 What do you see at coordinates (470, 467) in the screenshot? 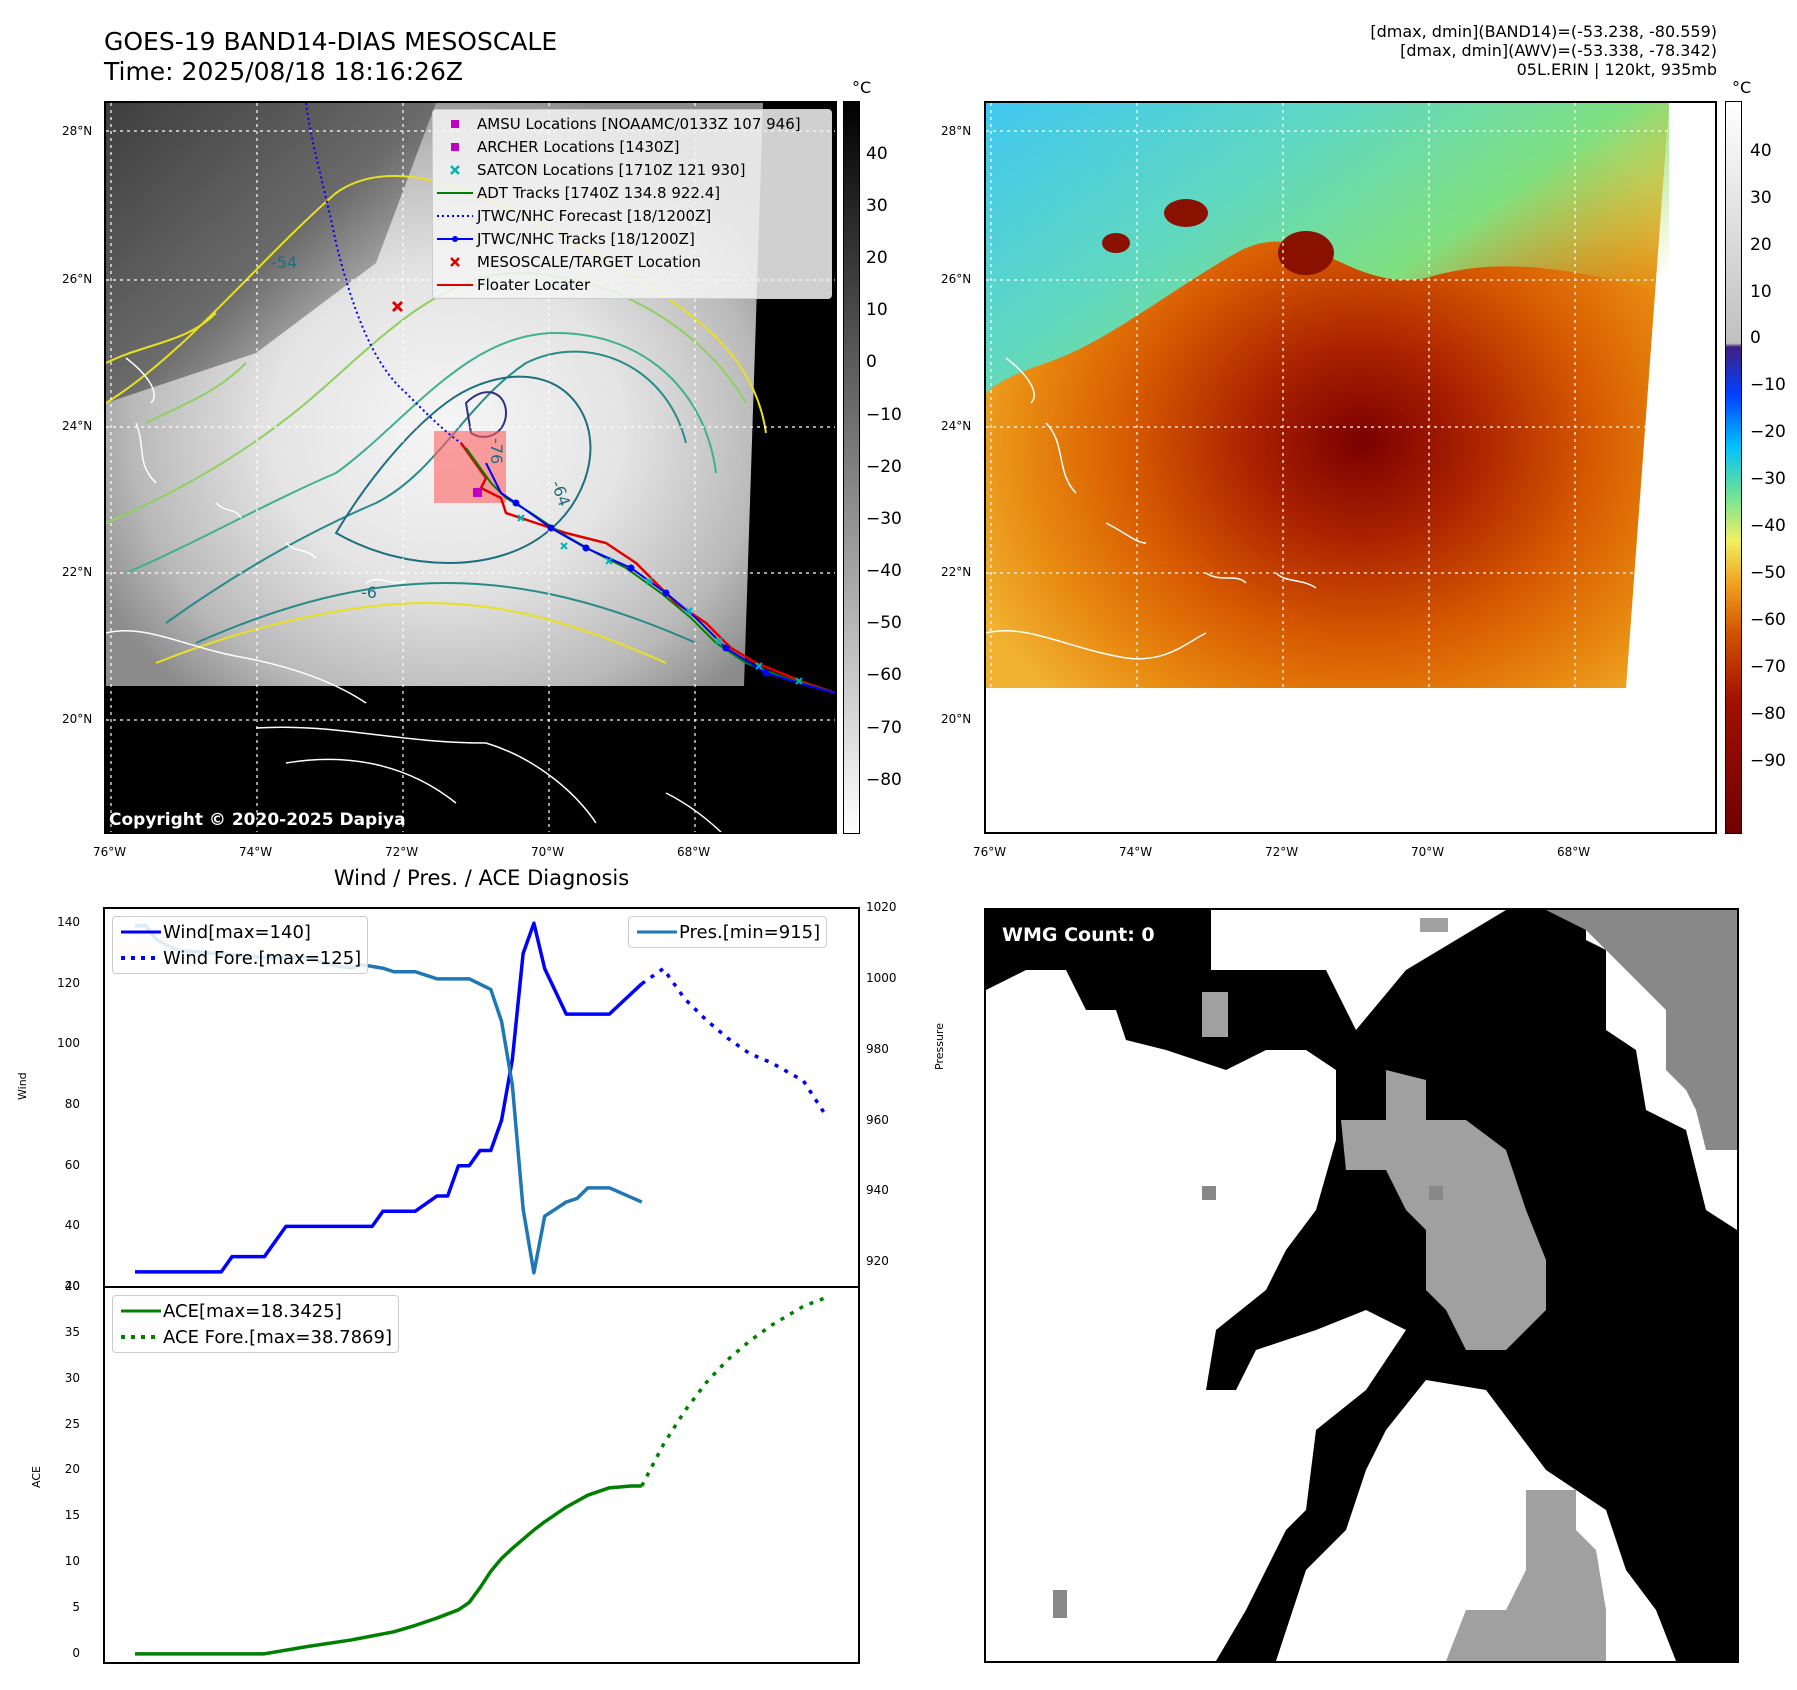
I see `mesoscale-target-box` at bounding box center [470, 467].